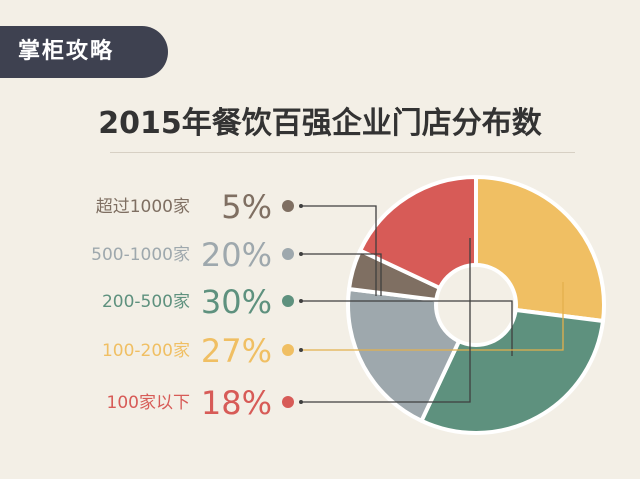 Image resolution: width=640 pixels, height=479 pixels. What do you see at coordinates (146, 351) in the screenshot?
I see `legend-label: 100-200家` at bounding box center [146, 351].